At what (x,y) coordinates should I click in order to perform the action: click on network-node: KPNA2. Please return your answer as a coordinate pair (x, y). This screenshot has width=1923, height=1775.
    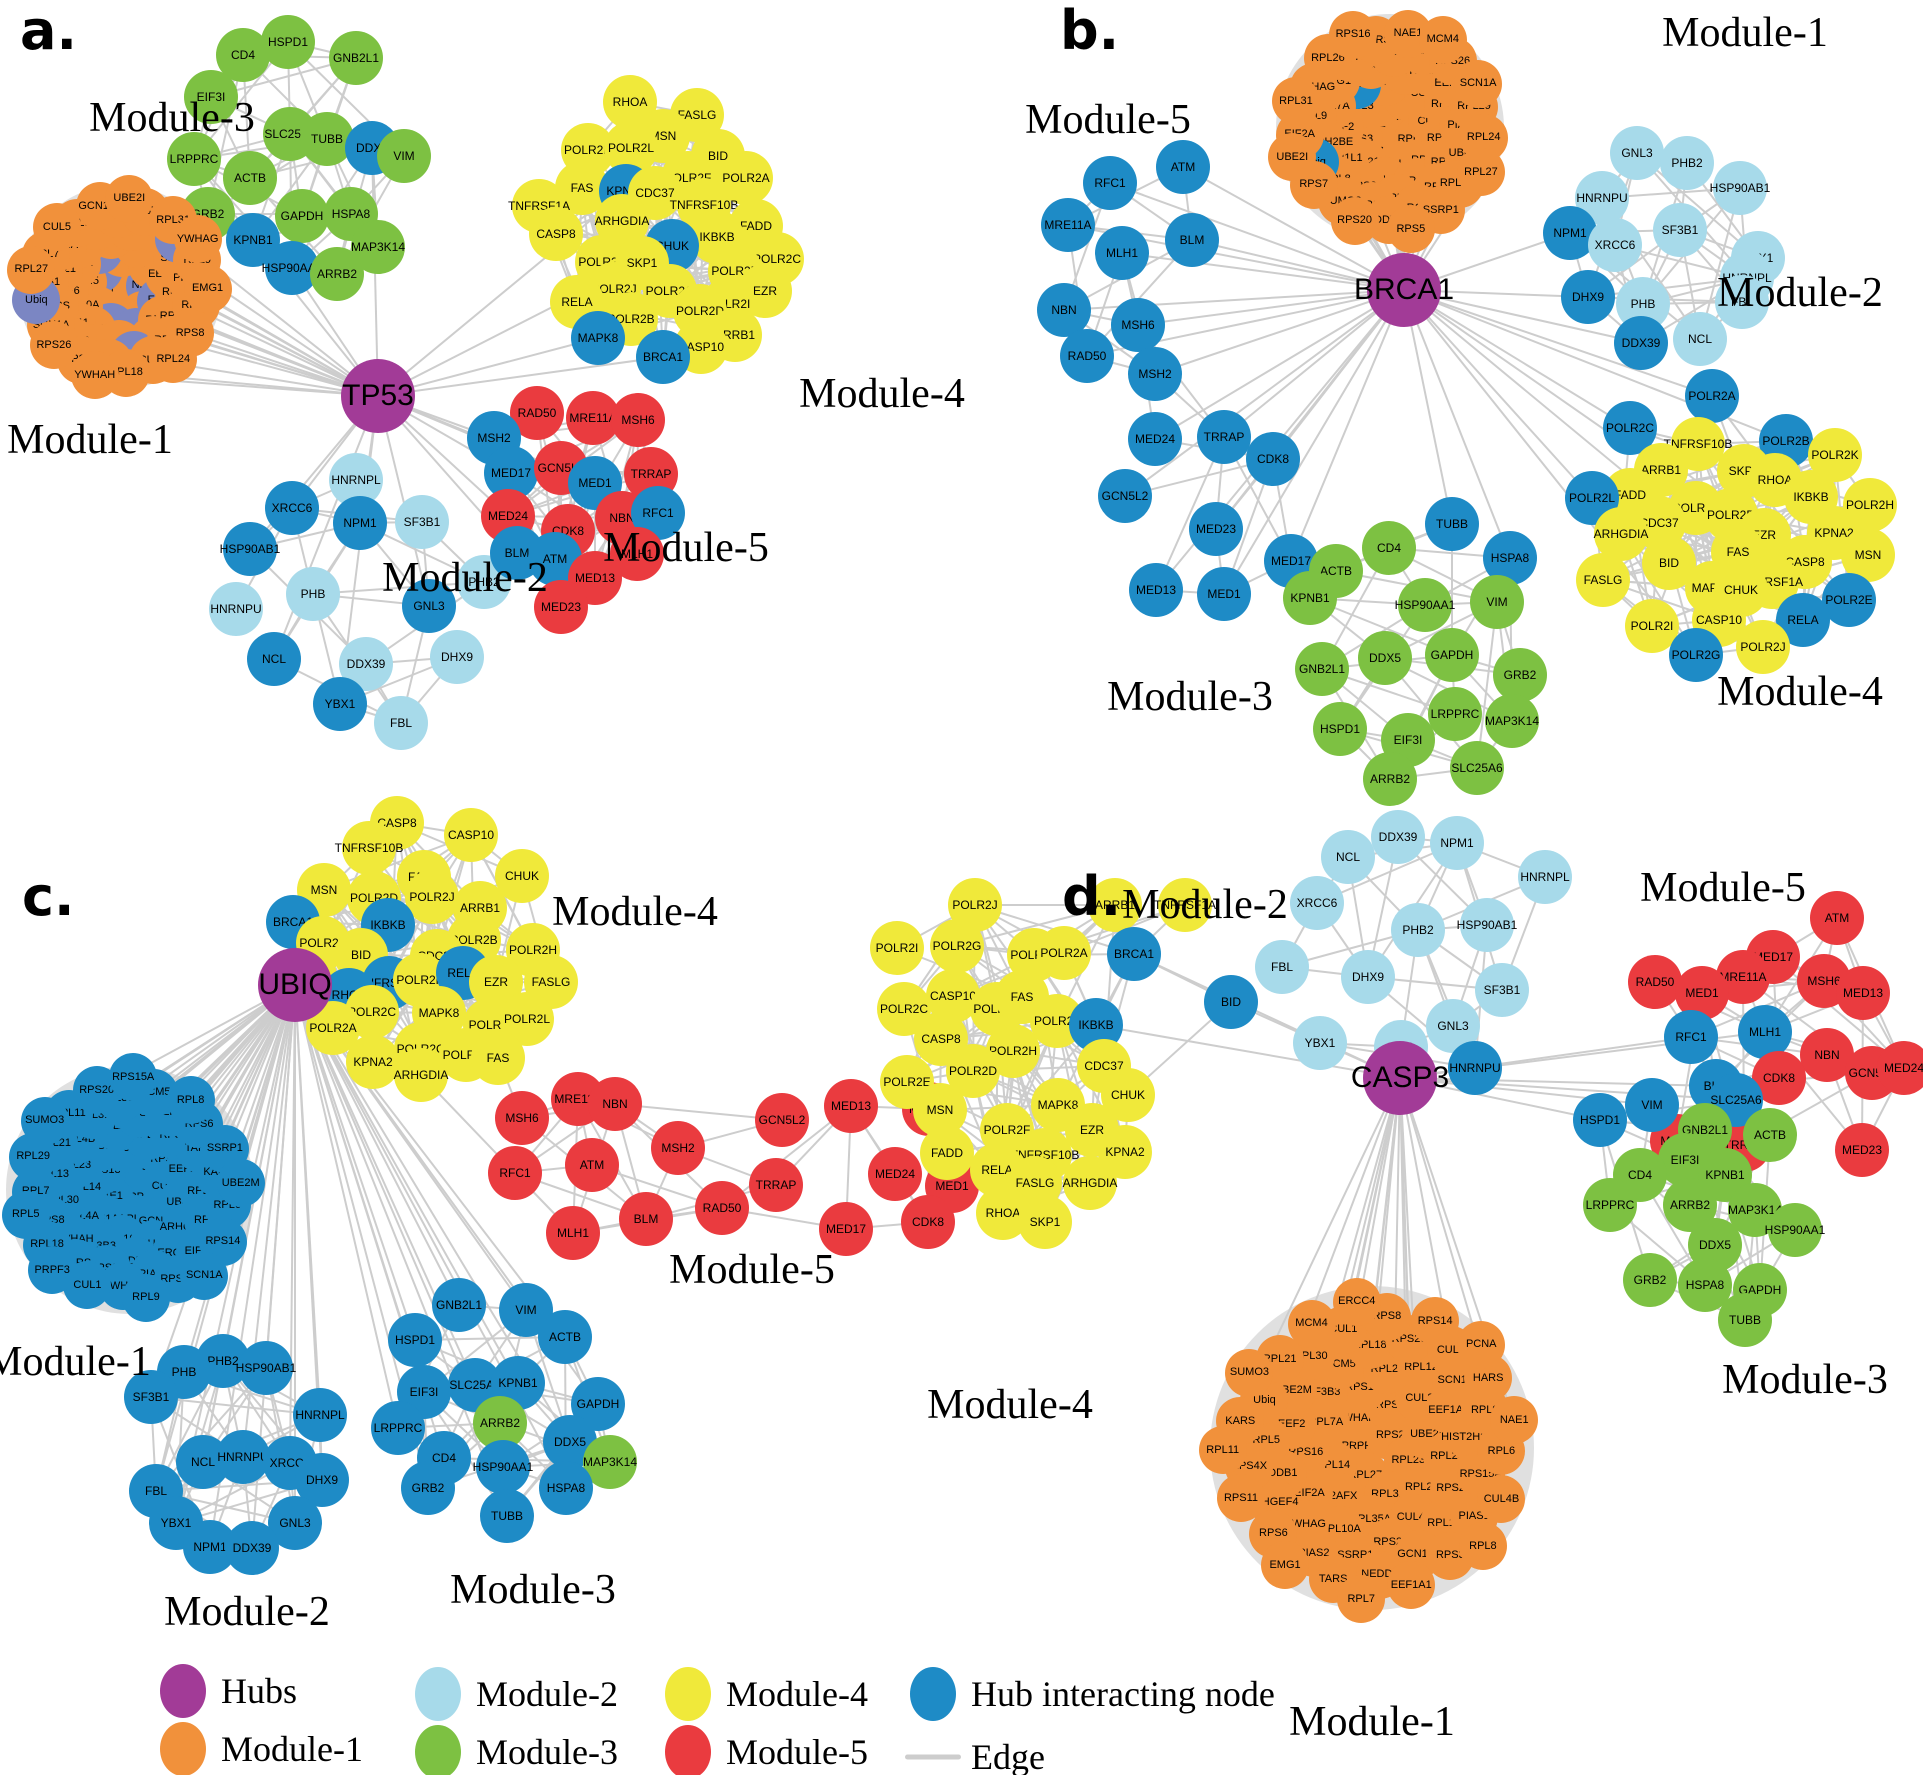
    Looking at the image, I should click on (373, 1062).